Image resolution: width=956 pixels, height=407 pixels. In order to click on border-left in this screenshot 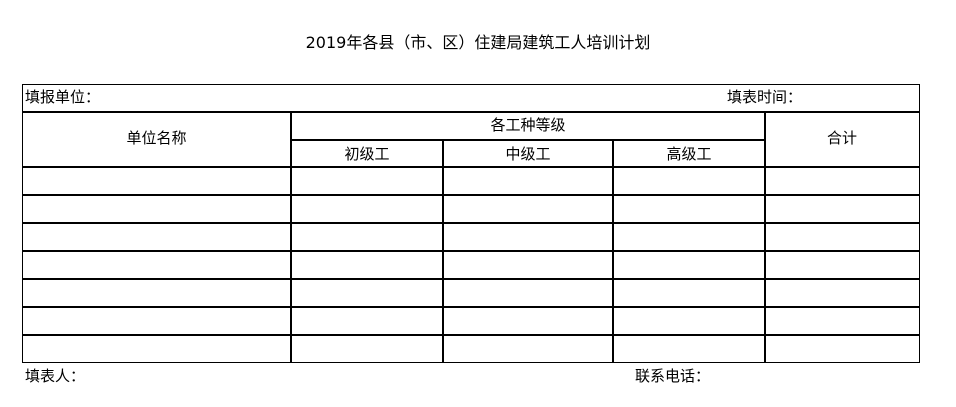, I will do `click(22, 223)`.